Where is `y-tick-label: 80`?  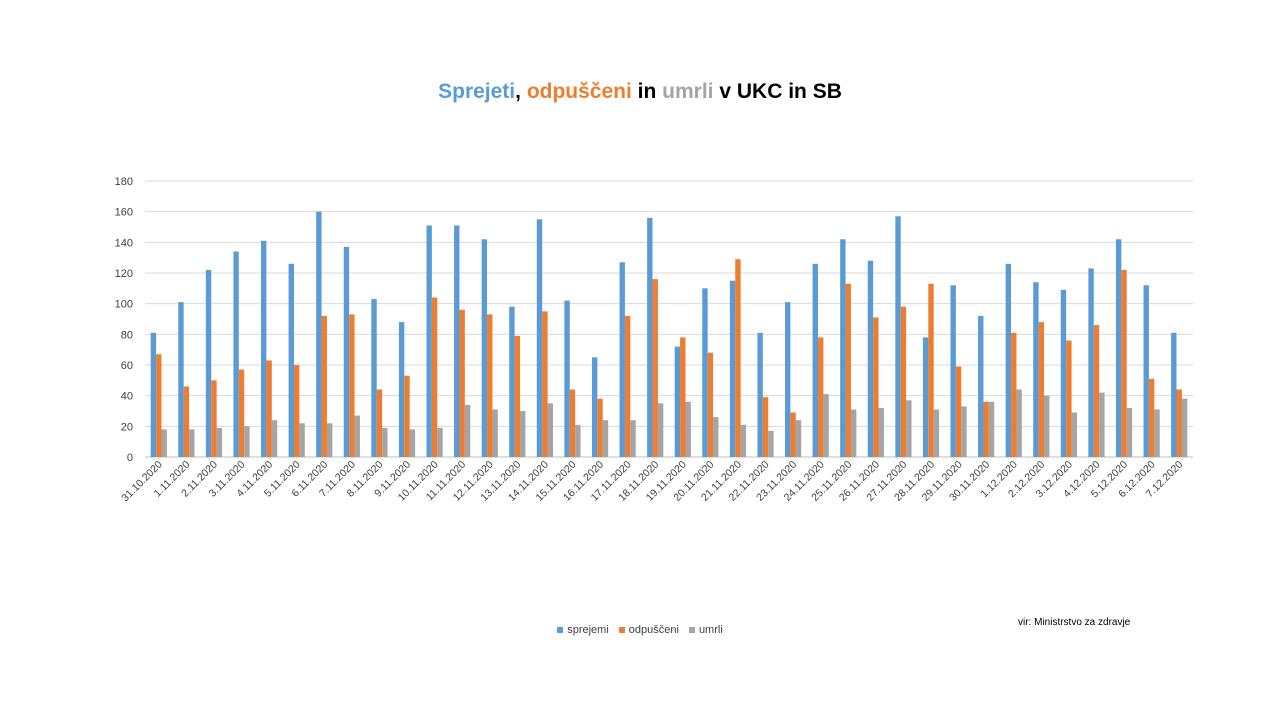 y-tick-label: 80 is located at coordinates (127, 335).